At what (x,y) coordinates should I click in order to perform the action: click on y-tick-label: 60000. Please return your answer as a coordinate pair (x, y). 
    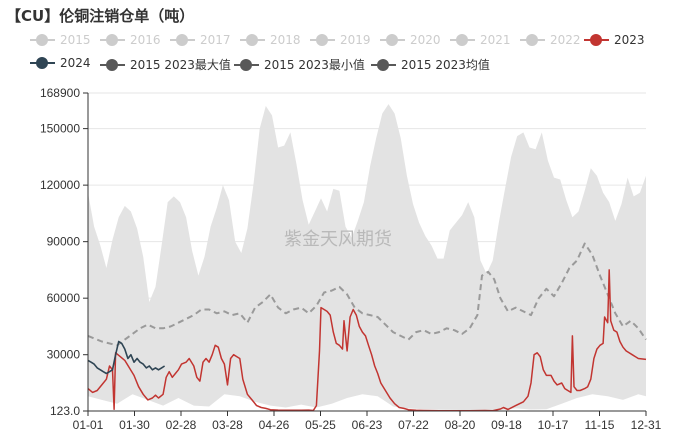
    Looking at the image, I should click on (64, 298).